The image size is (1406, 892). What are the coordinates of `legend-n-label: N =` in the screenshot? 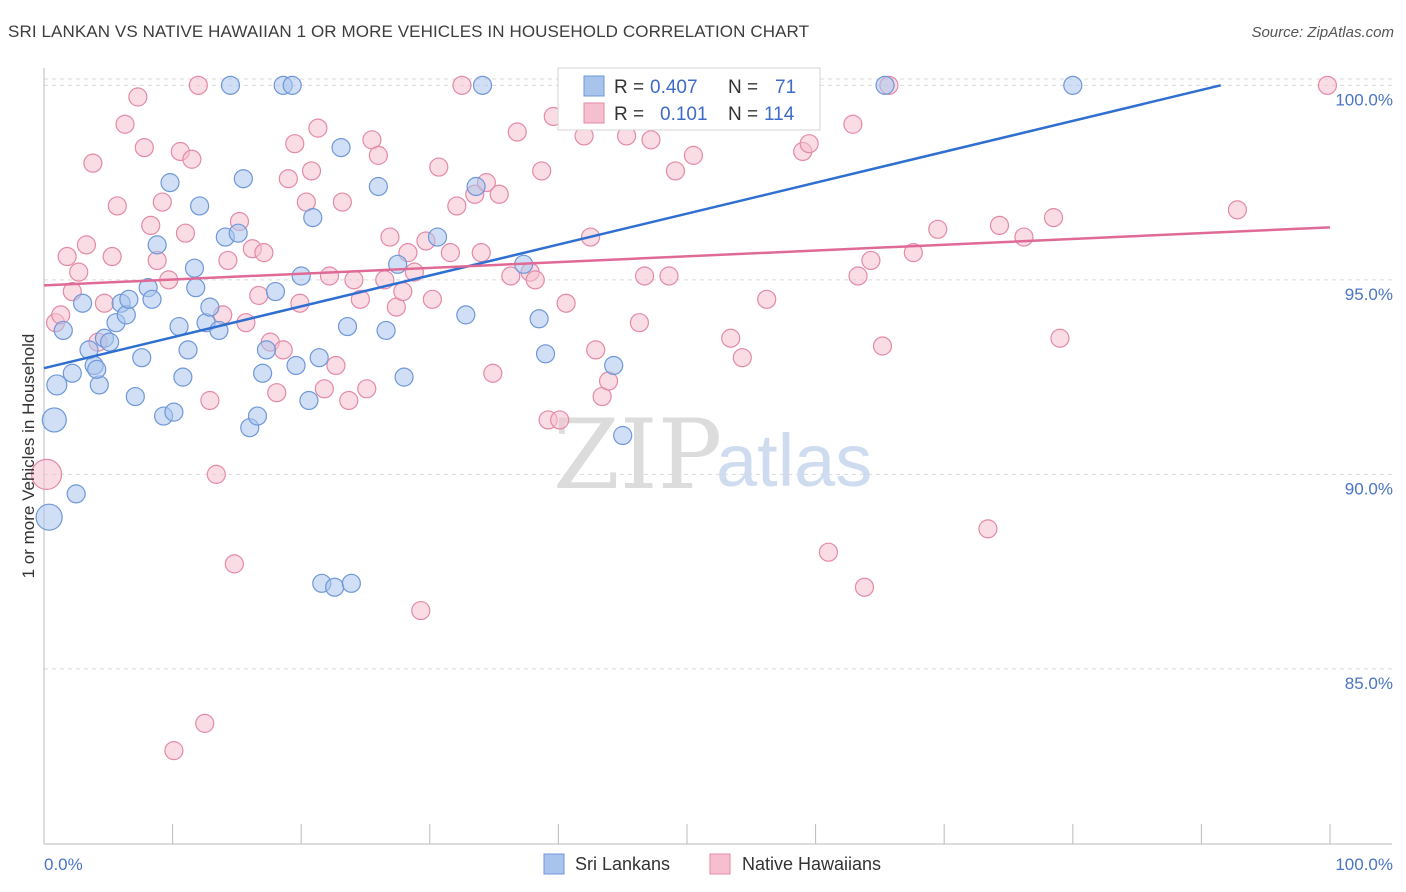 It's located at (743, 114).